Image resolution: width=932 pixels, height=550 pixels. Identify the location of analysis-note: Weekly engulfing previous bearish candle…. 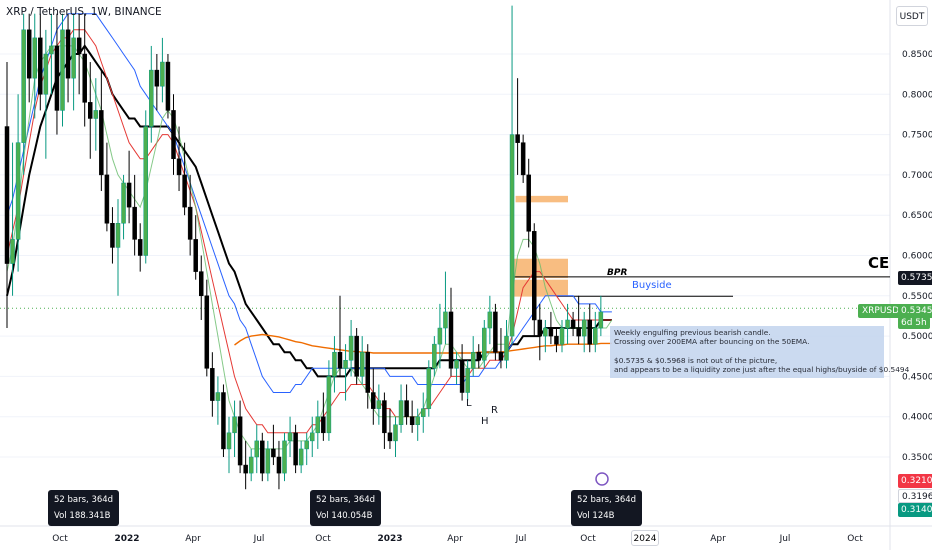
(759, 352).